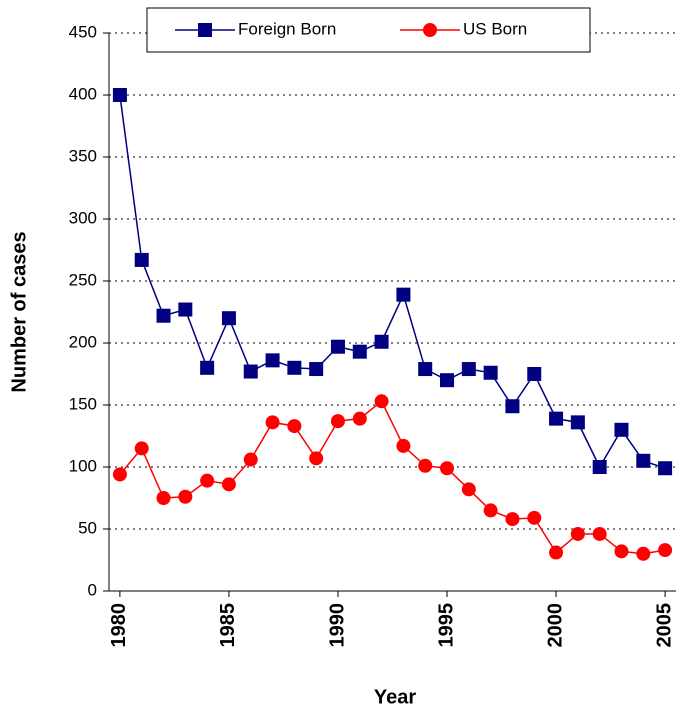 This screenshot has height=716, width=692. What do you see at coordinates (287, 28) in the screenshot?
I see `legend-label: Foreign Born` at bounding box center [287, 28].